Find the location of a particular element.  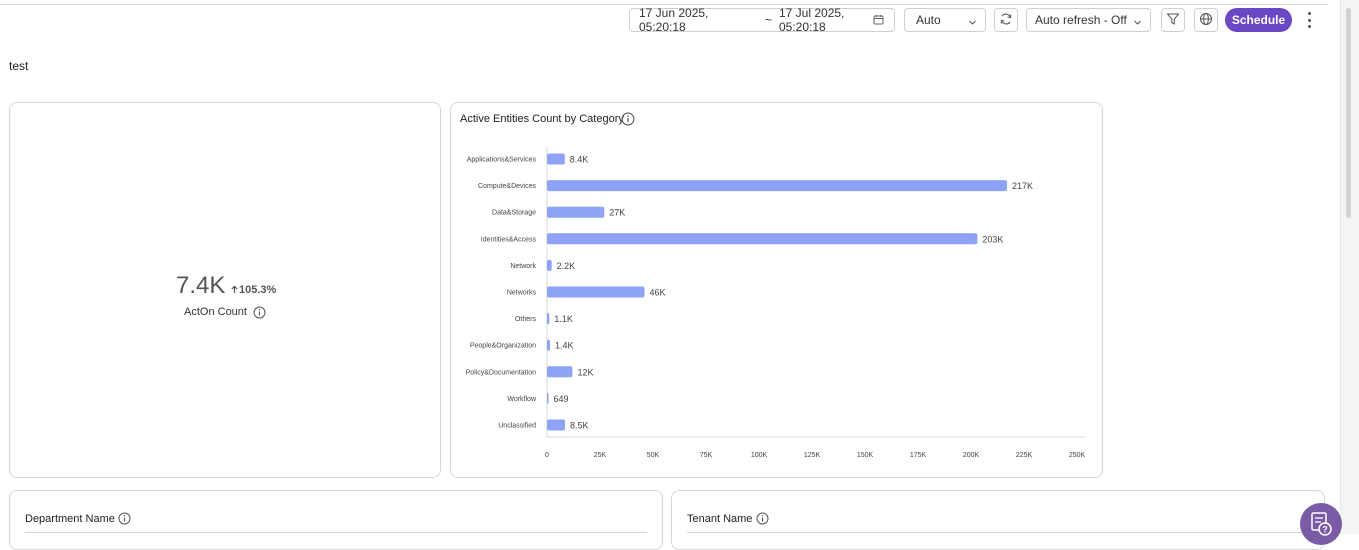

filter-icon is located at coordinates (1173, 20).